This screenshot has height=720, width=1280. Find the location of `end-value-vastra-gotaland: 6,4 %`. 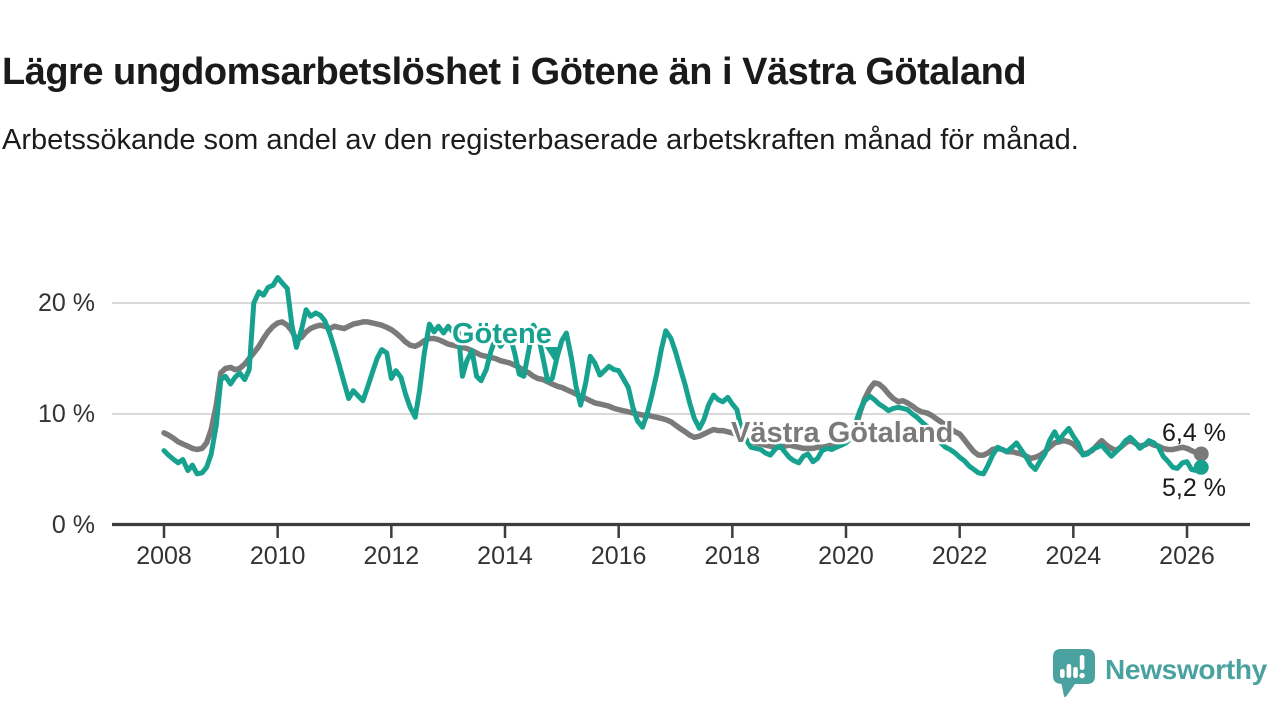

end-value-vastra-gotaland: 6,4 % is located at coordinates (1194, 433).